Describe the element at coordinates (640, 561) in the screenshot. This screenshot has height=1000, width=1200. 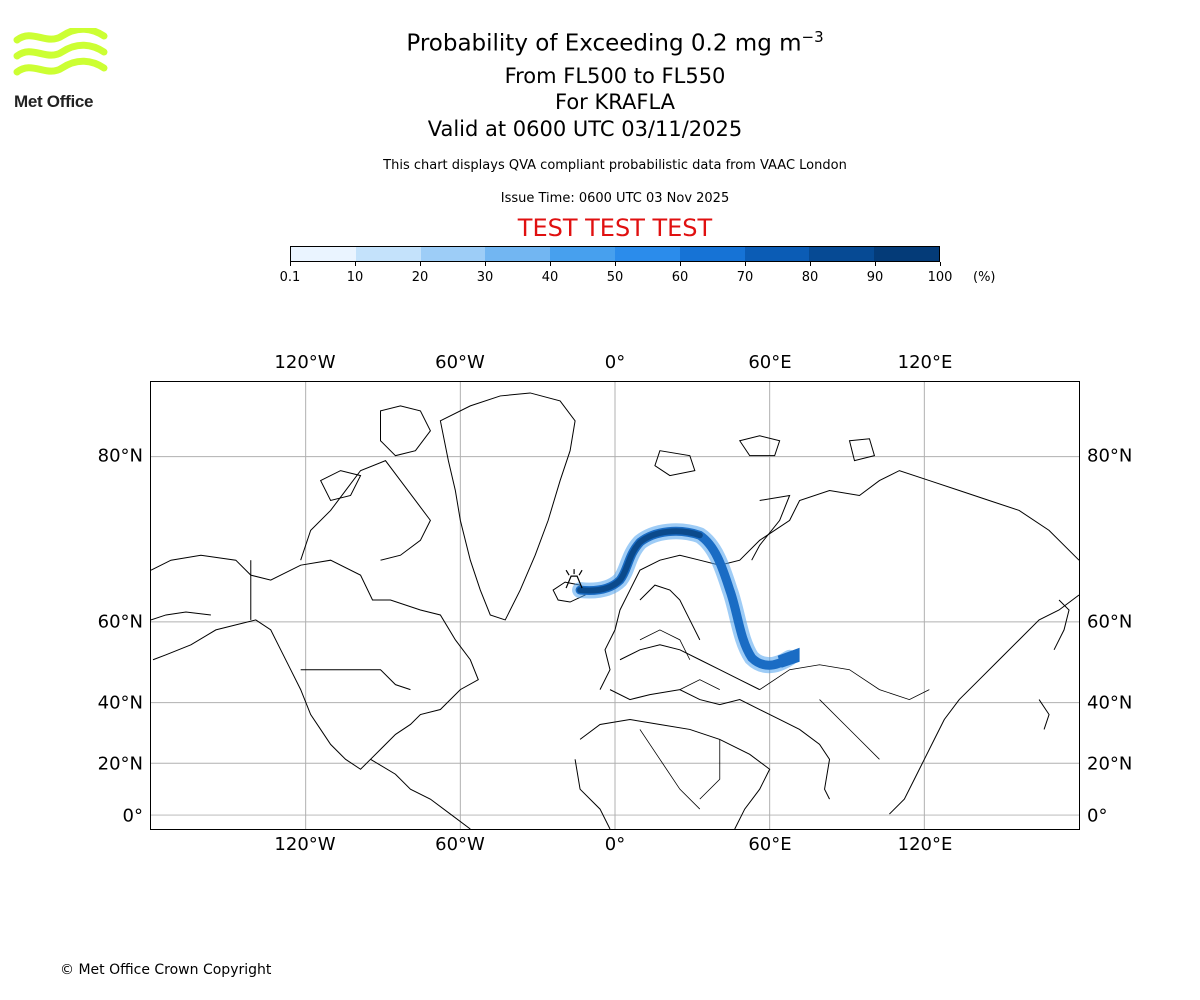
I see `plume-core` at that location.